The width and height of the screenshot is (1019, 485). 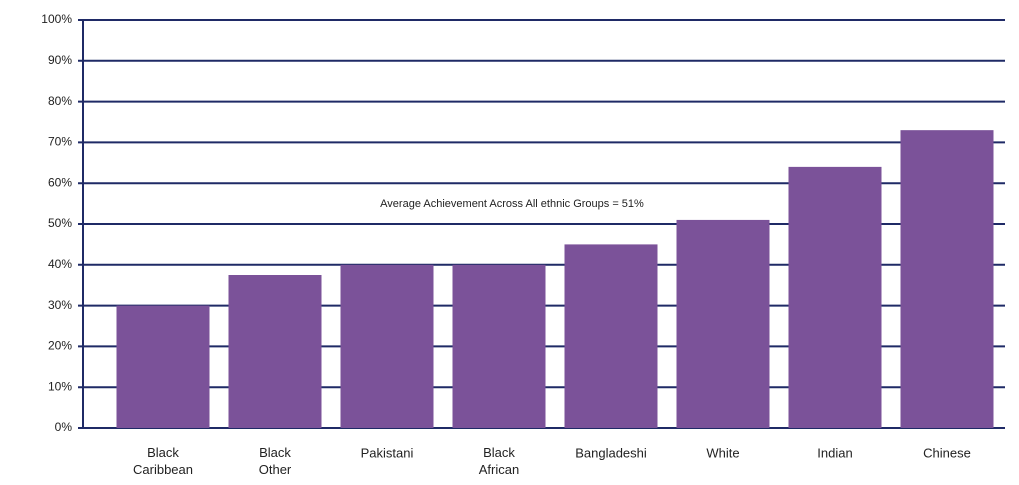 What do you see at coordinates (387, 452) in the screenshot?
I see `x-tick-label: Pakistani` at bounding box center [387, 452].